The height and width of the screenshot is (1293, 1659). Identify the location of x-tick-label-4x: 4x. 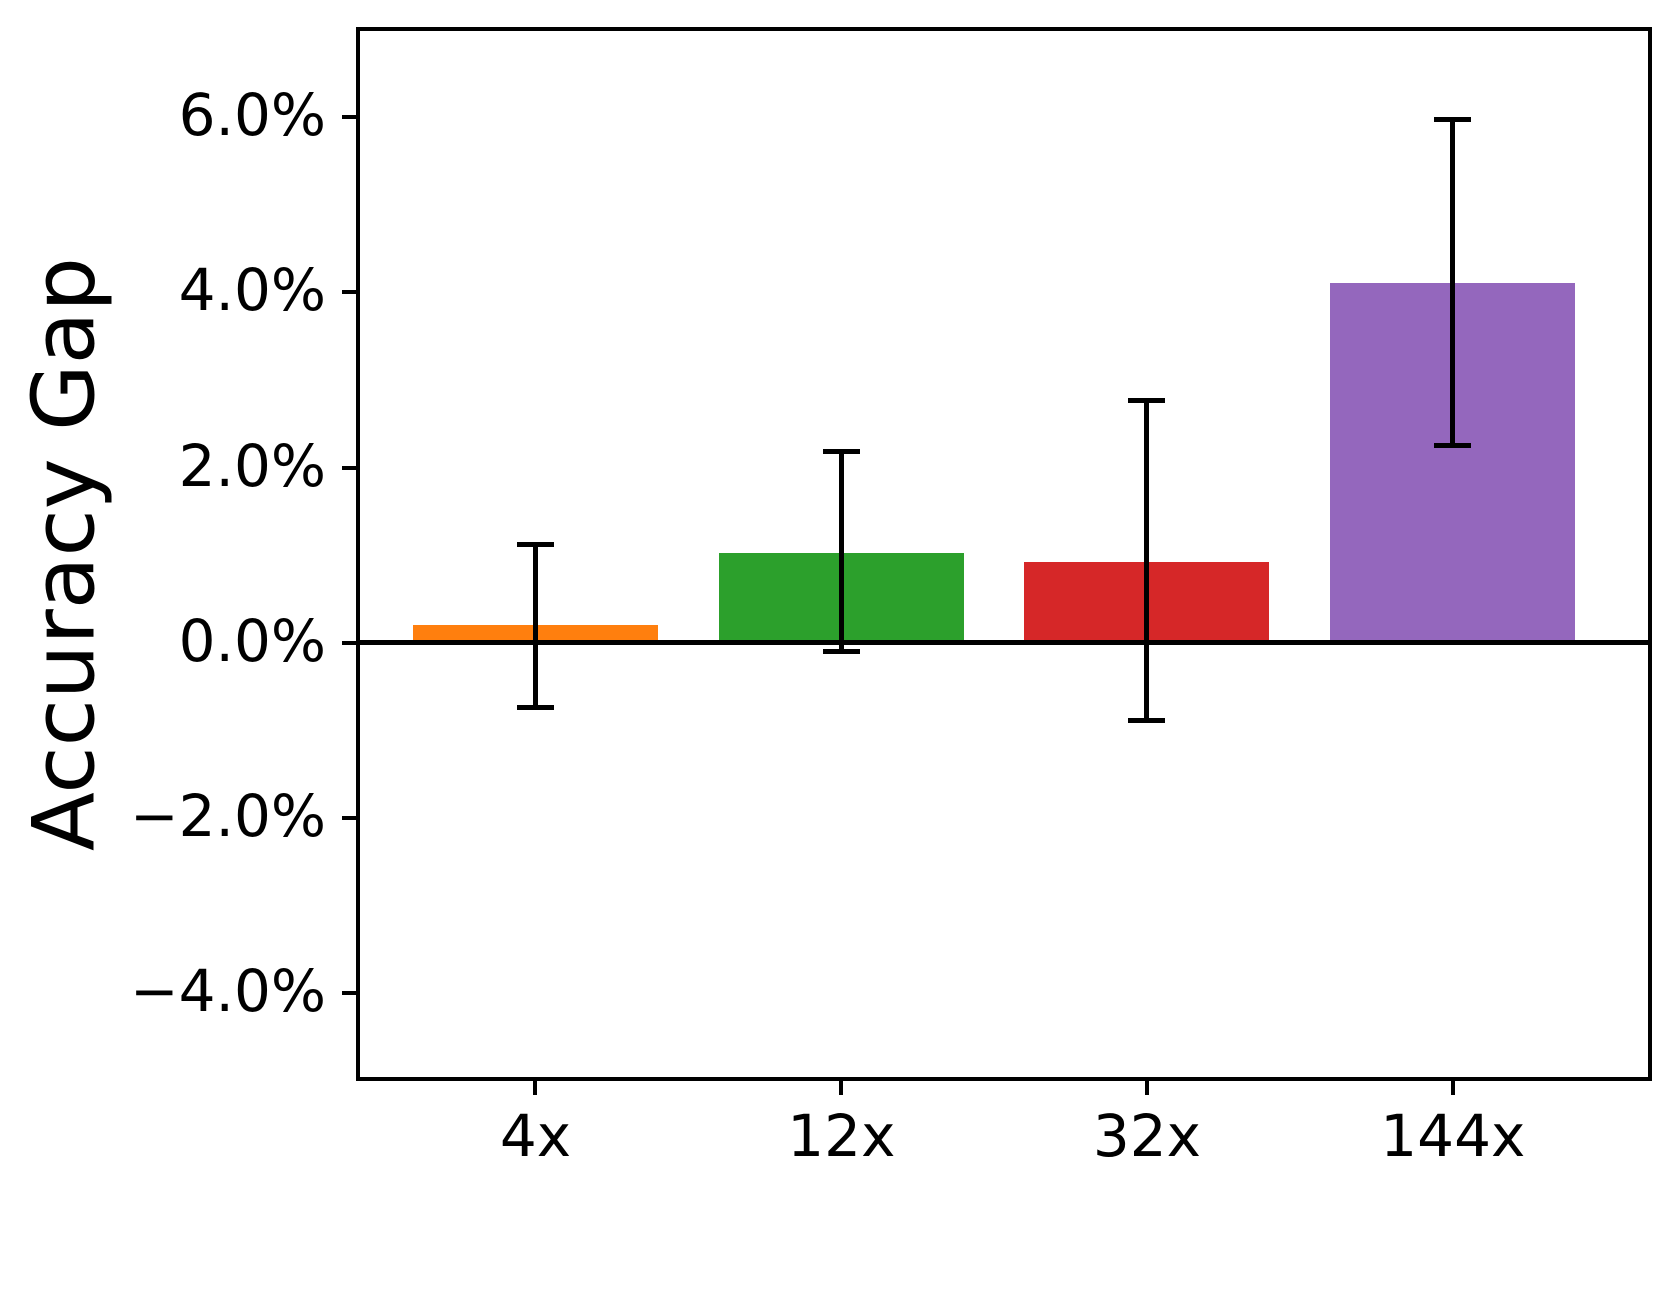
(535, 1136).